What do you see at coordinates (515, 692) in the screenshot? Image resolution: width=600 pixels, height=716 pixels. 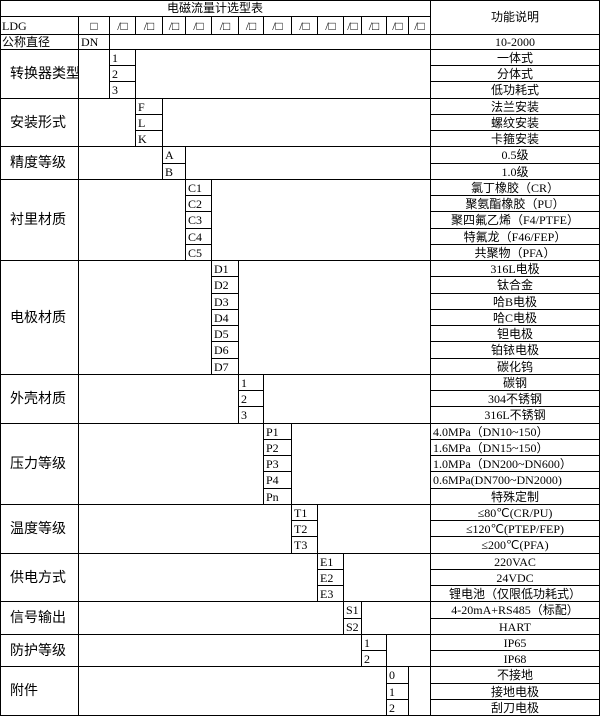 I see `option-description: 接地电极` at bounding box center [515, 692].